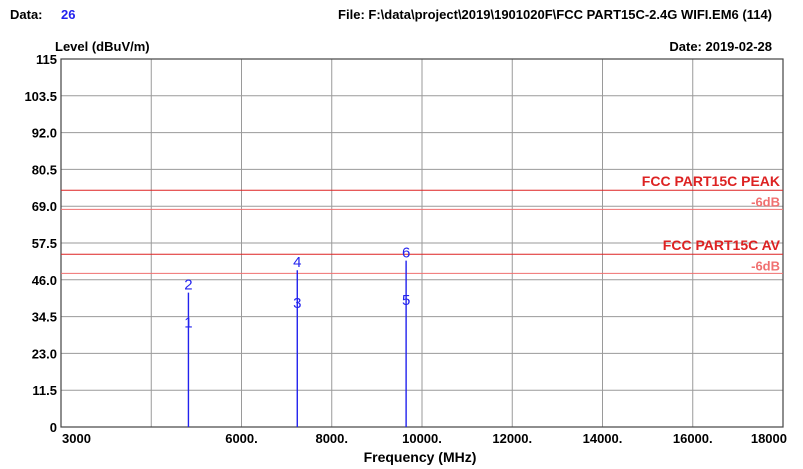 The height and width of the screenshot is (469, 803). Describe the element at coordinates (406, 253) in the screenshot. I see `peak-marker: 6` at that location.